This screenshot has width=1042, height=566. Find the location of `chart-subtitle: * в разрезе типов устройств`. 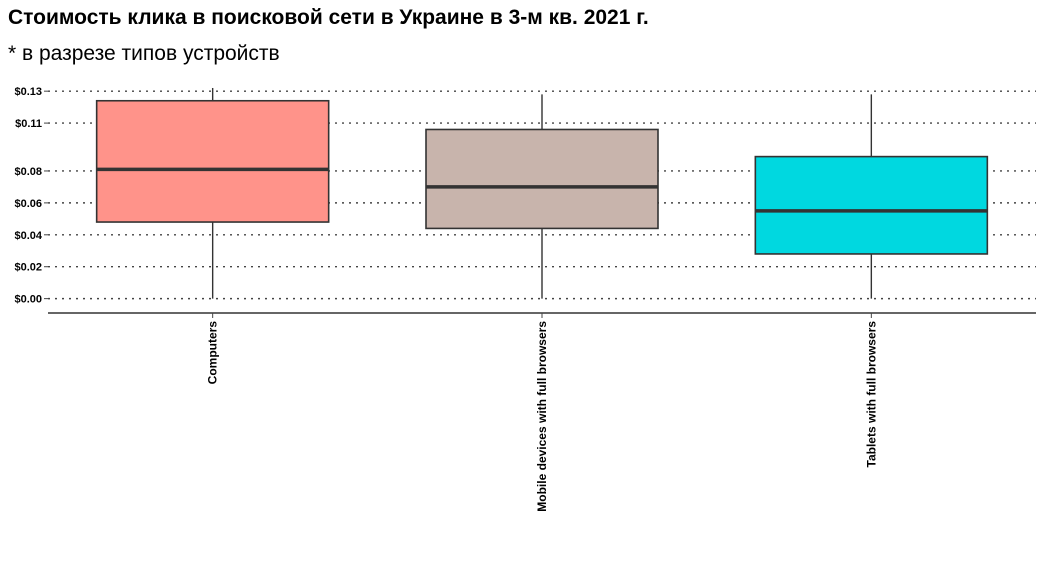

chart-subtitle: * в разрезе типов устройств is located at coordinates (144, 53).